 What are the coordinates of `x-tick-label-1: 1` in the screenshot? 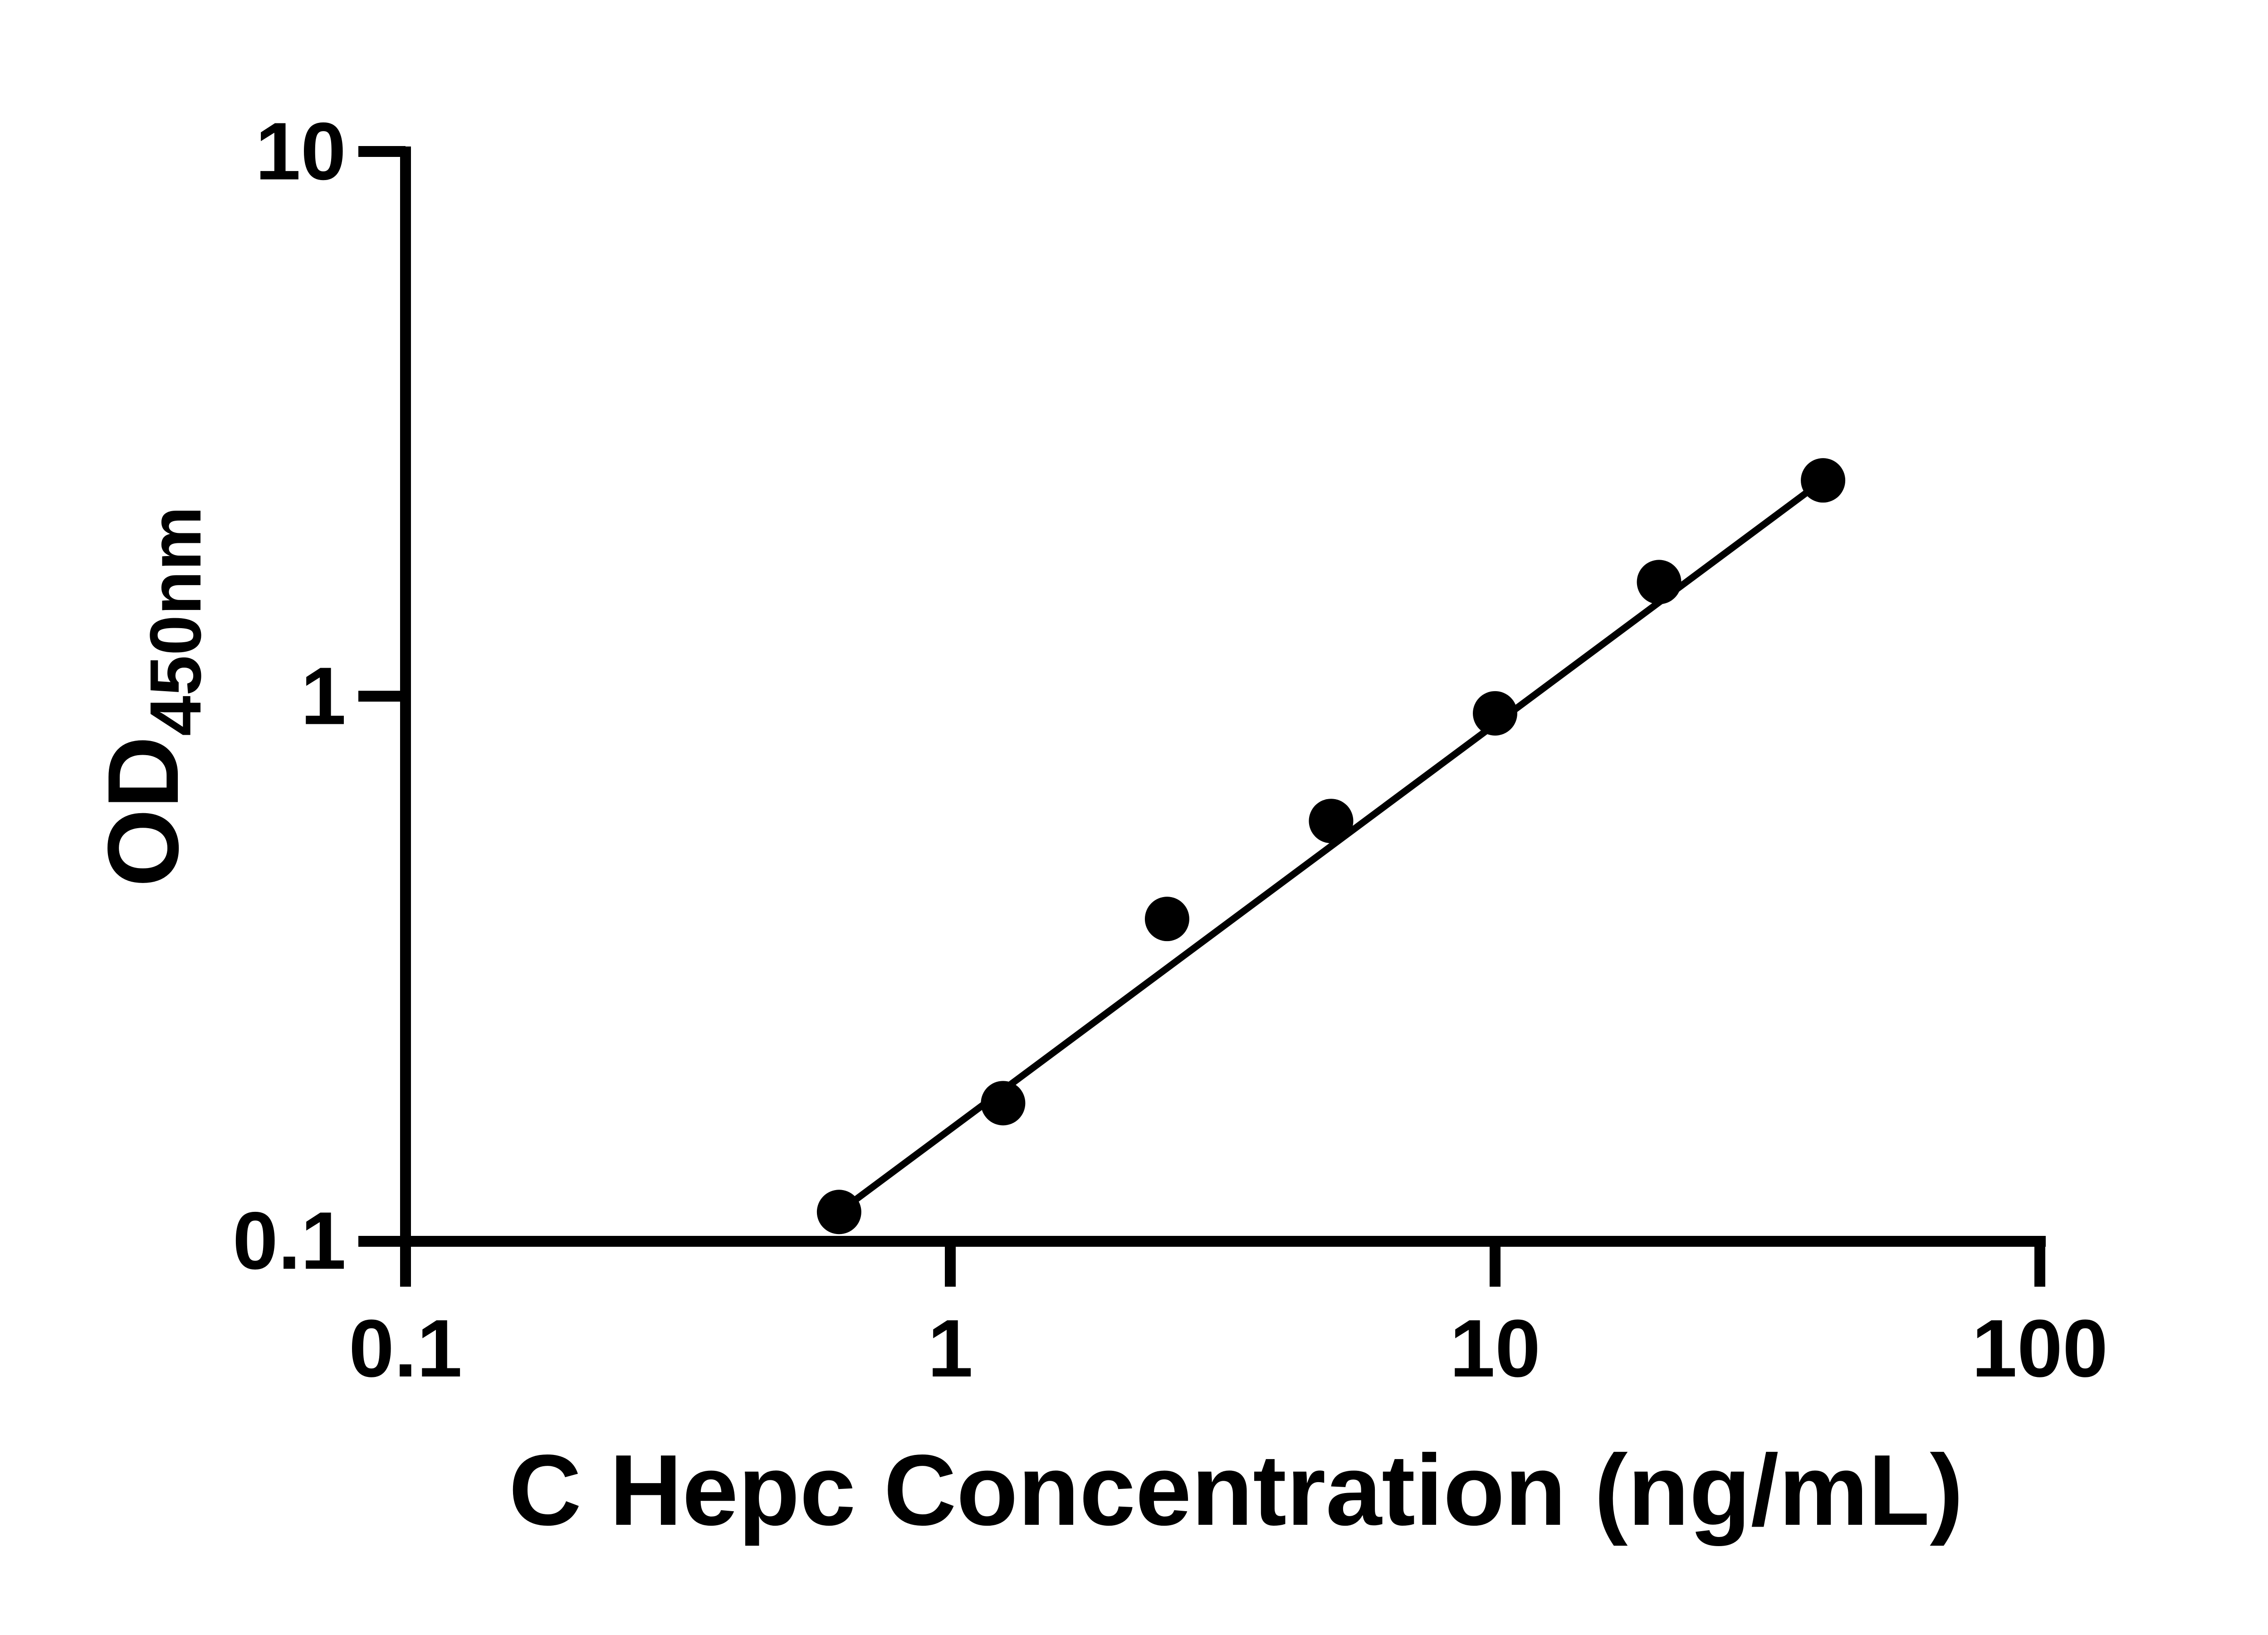 It's located at (951, 1349).